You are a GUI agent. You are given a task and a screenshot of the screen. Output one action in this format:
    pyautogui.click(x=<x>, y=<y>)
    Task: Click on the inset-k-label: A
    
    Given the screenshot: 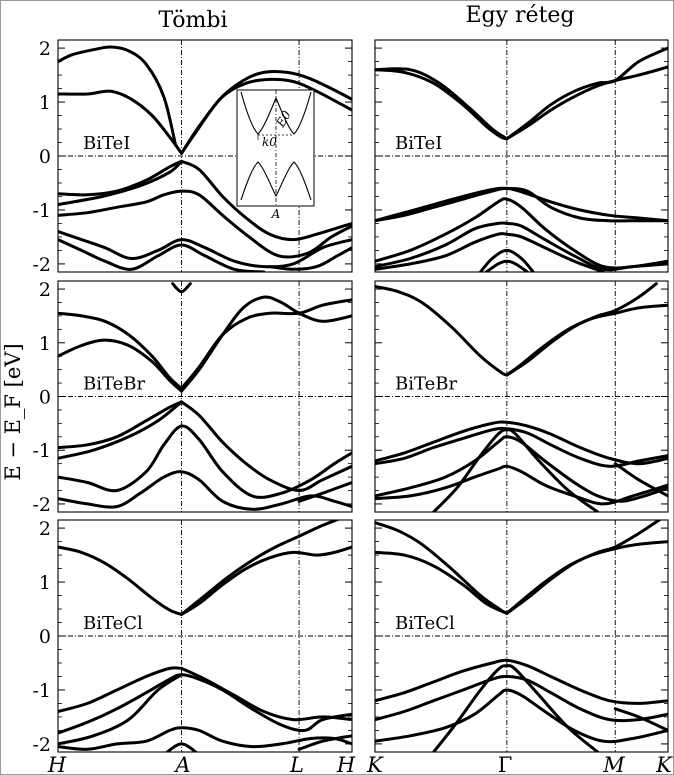 What is the action you would take?
    pyautogui.click(x=276, y=214)
    